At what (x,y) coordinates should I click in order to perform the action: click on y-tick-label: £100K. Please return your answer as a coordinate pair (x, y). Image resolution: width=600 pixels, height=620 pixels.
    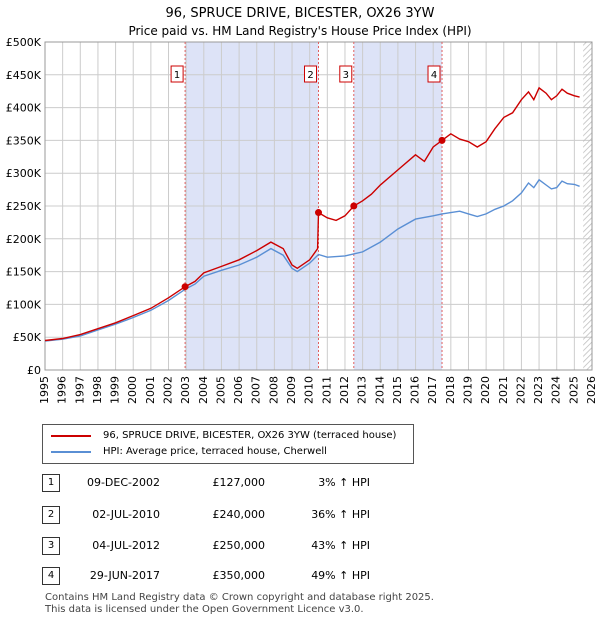
    Looking at the image, I should click on (24, 304).